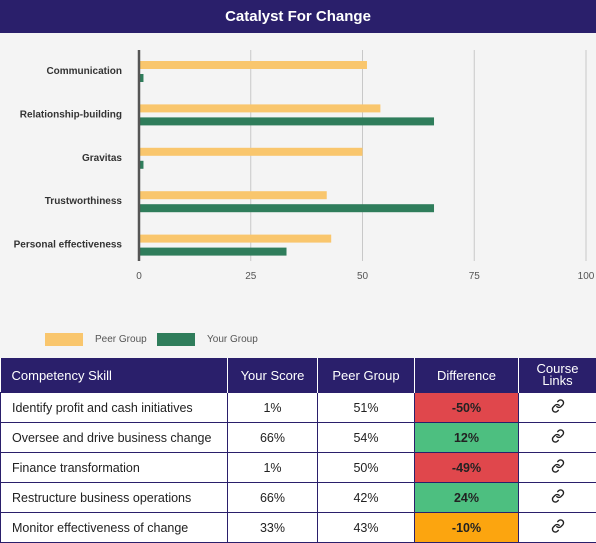 The height and width of the screenshot is (543, 596). I want to click on peer-group-cell: 42%, so click(366, 497).